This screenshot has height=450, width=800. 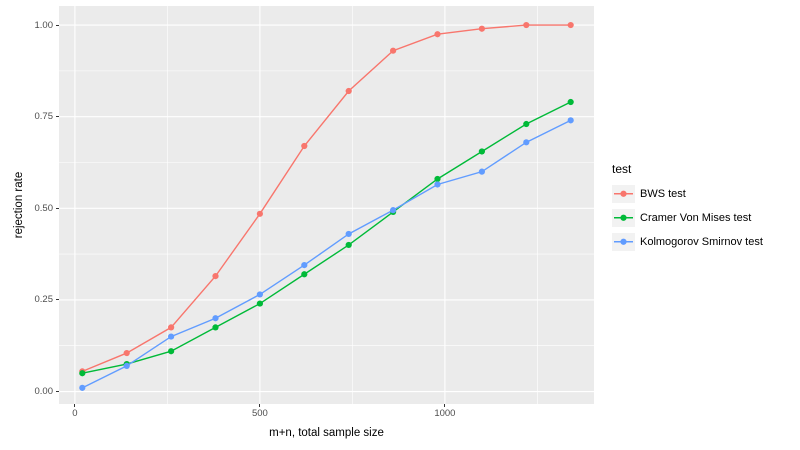 I want to click on legend-item-bws: BWS test, so click(x=687, y=194).